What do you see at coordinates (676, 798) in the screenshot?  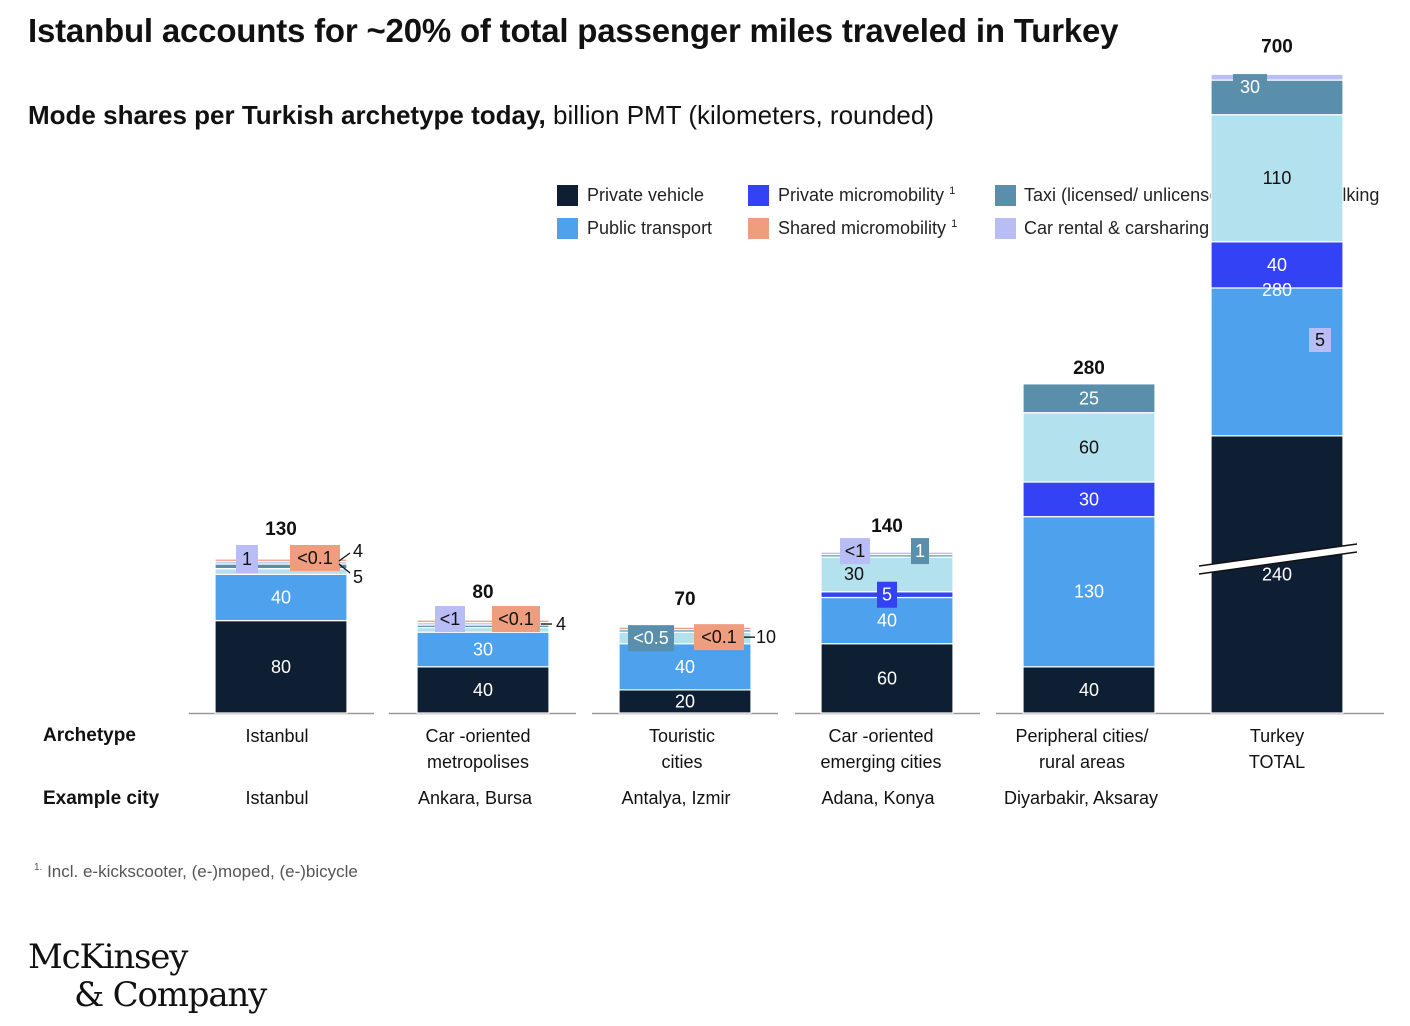 I see `example-city-antalya-izmir: Antalya, Izmir` at bounding box center [676, 798].